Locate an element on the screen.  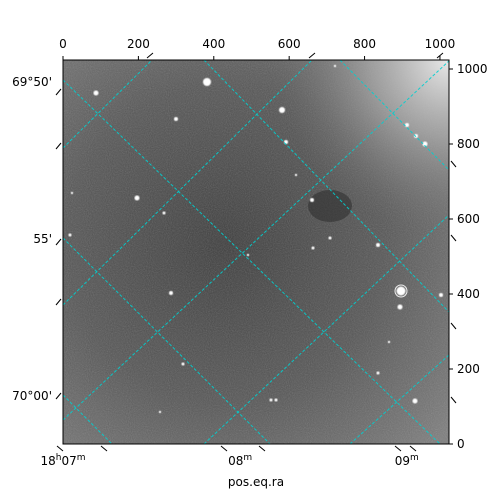
x-tick-label: 200 is located at coordinates (138, 44).